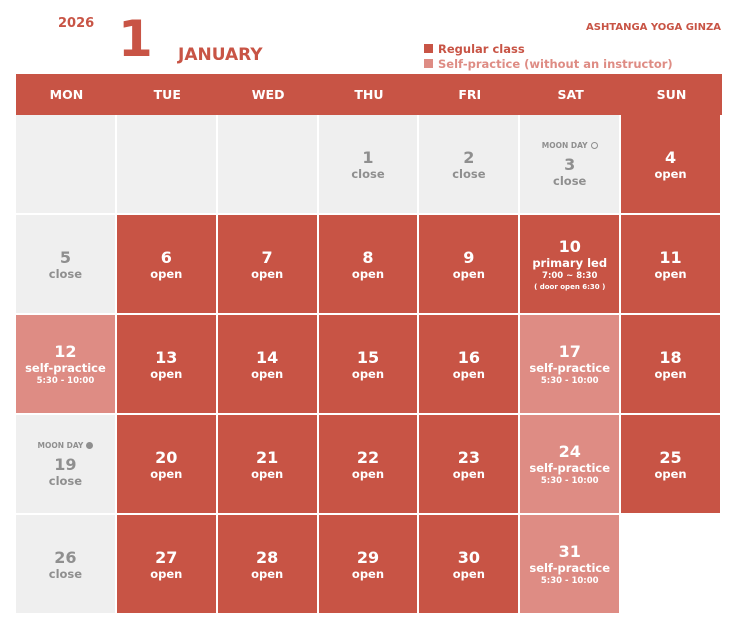 This screenshot has height=631, width=739. What do you see at coordinates (555, 63) in the screenshot?
I see `legend-self-practice-label: Self-practice (without an instructor)` at bounding box center [555, 63].